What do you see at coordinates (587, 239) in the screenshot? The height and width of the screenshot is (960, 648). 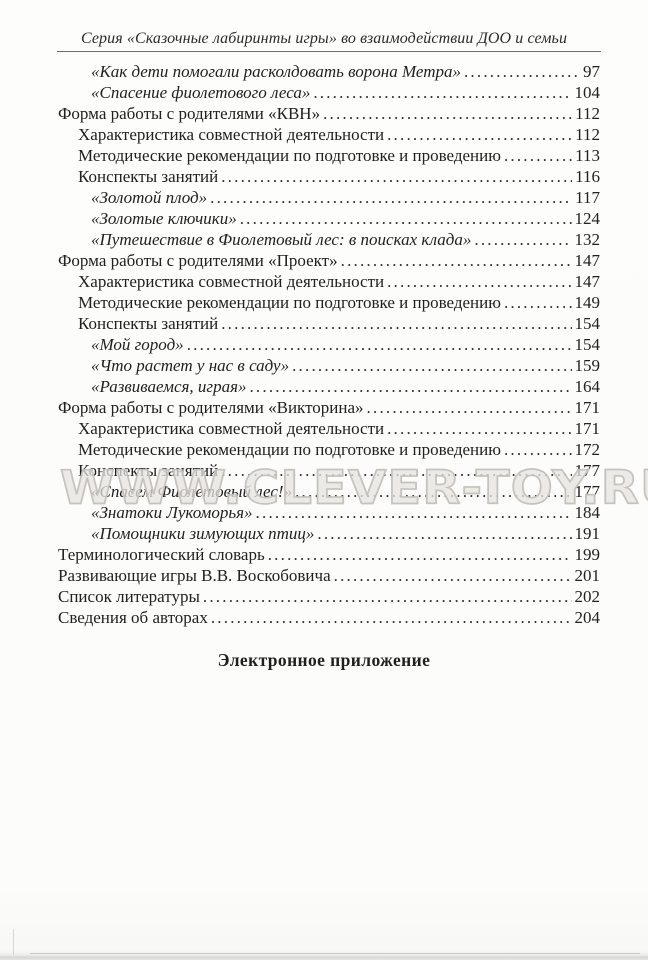 I see `toc-entry-page-number: 132` at bounding box center [587, 239].